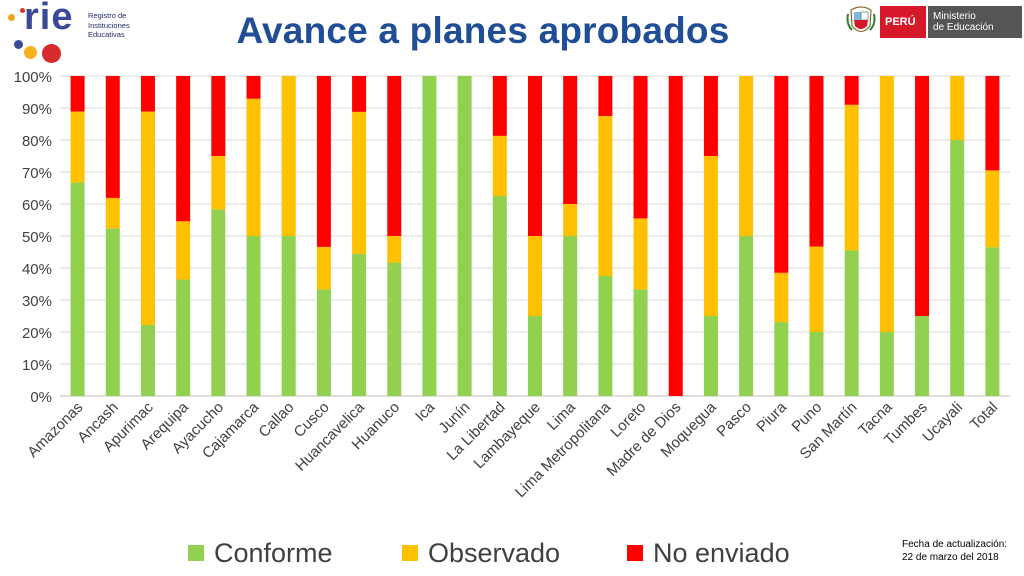 The image size is (1024, 576). I want to click on rie-logo: rie Registro de Instituciones Educativas, so click(74, 32).